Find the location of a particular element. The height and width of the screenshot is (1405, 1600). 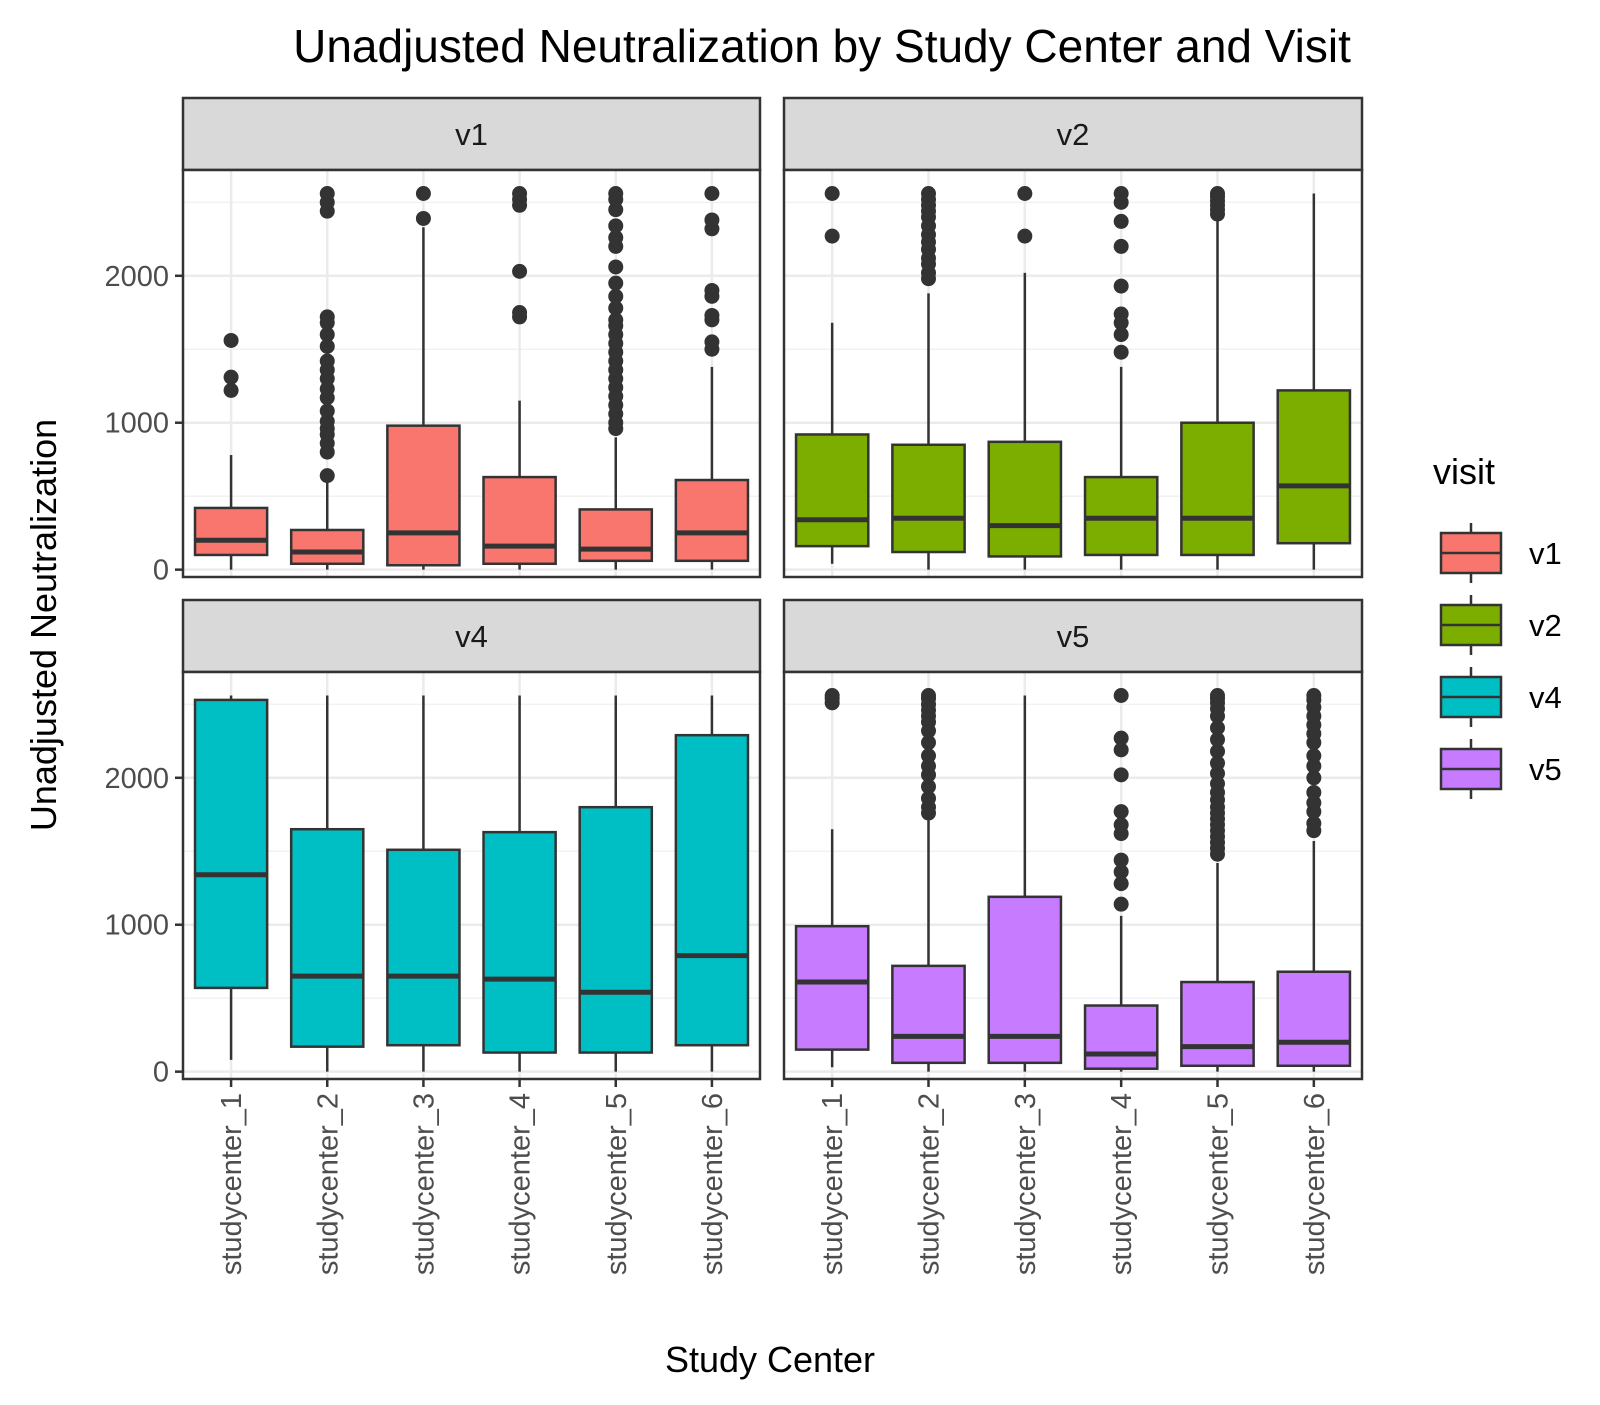

facet-strip-label: v4 is located at coordinates (471, 636).